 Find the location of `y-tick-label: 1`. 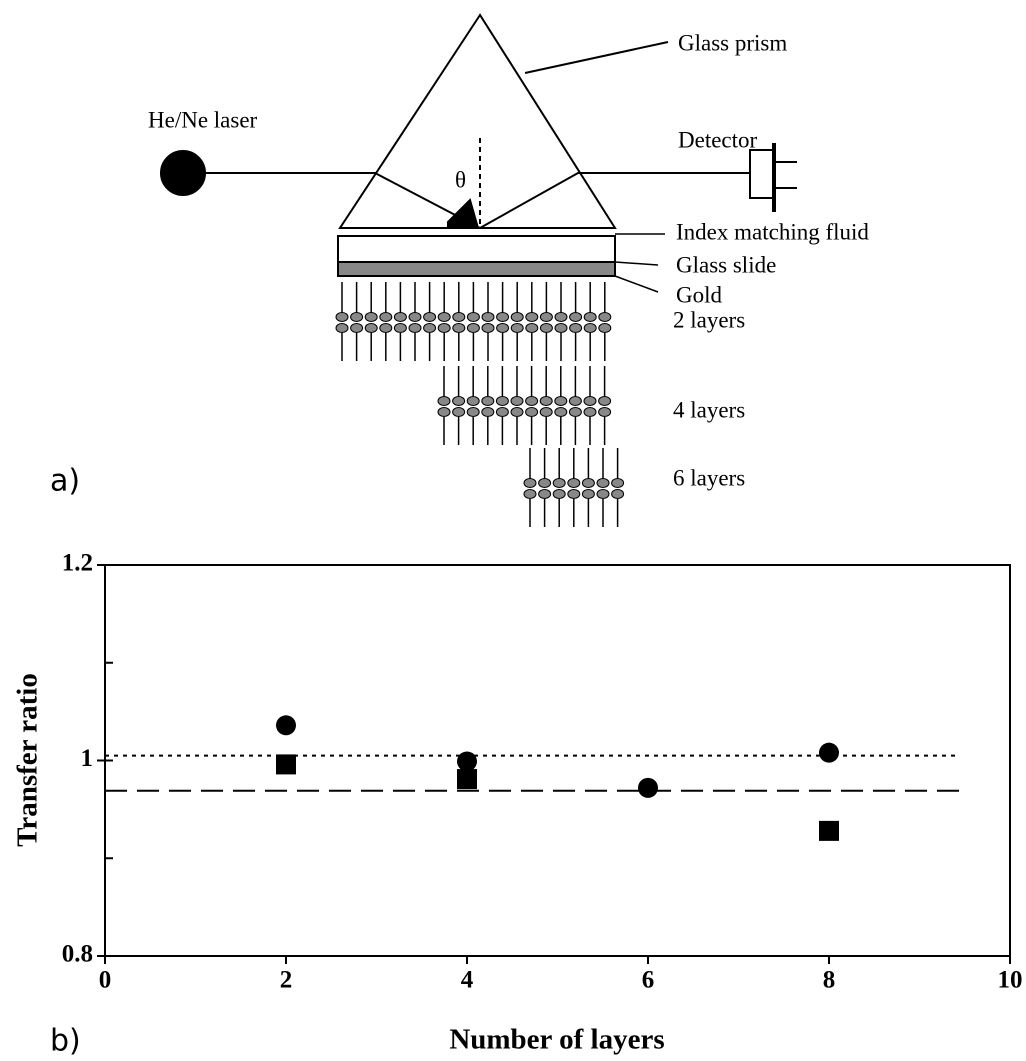

y-tick-label: 1 is located at coordinates (87, 758).